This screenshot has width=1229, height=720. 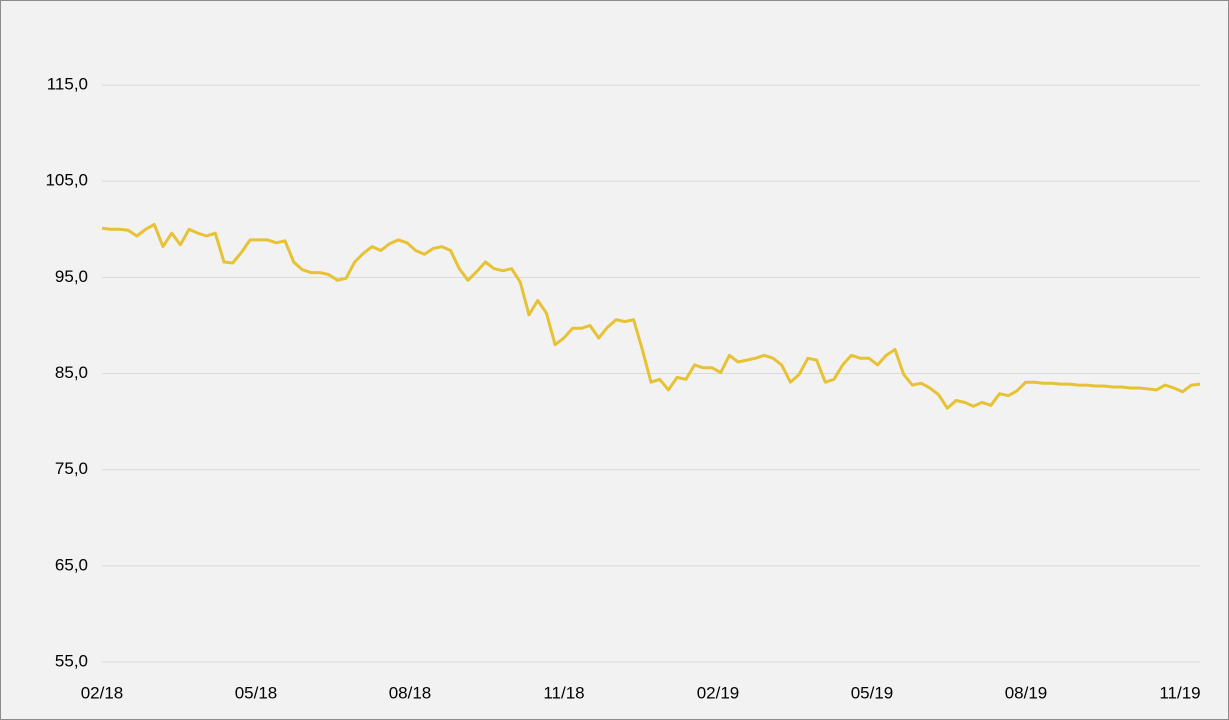 I want to click on y-tick-label: 95,0, so click(x=71, y=276).